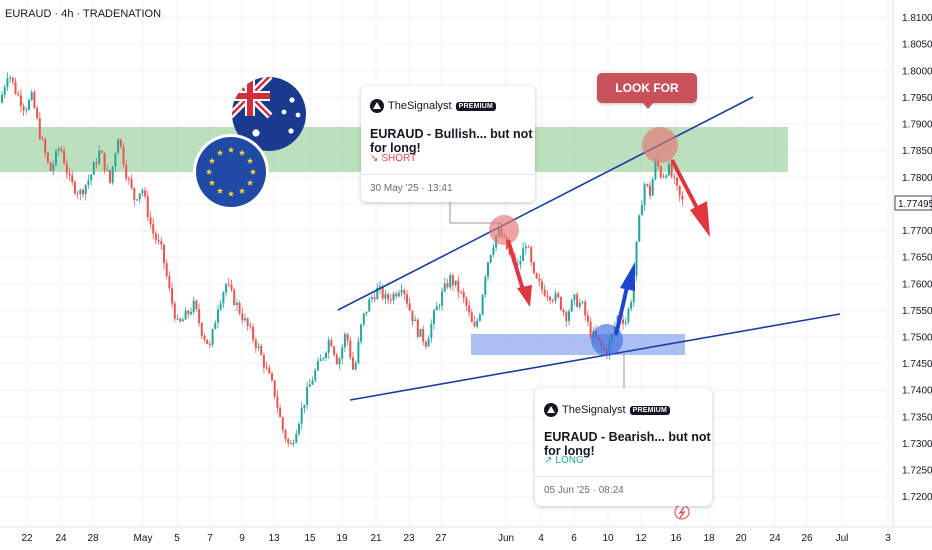  What do you see at coordinates (409, 538) in the screenshot?
I see `x-tick-label: 23` at bounding box center [409, 538].